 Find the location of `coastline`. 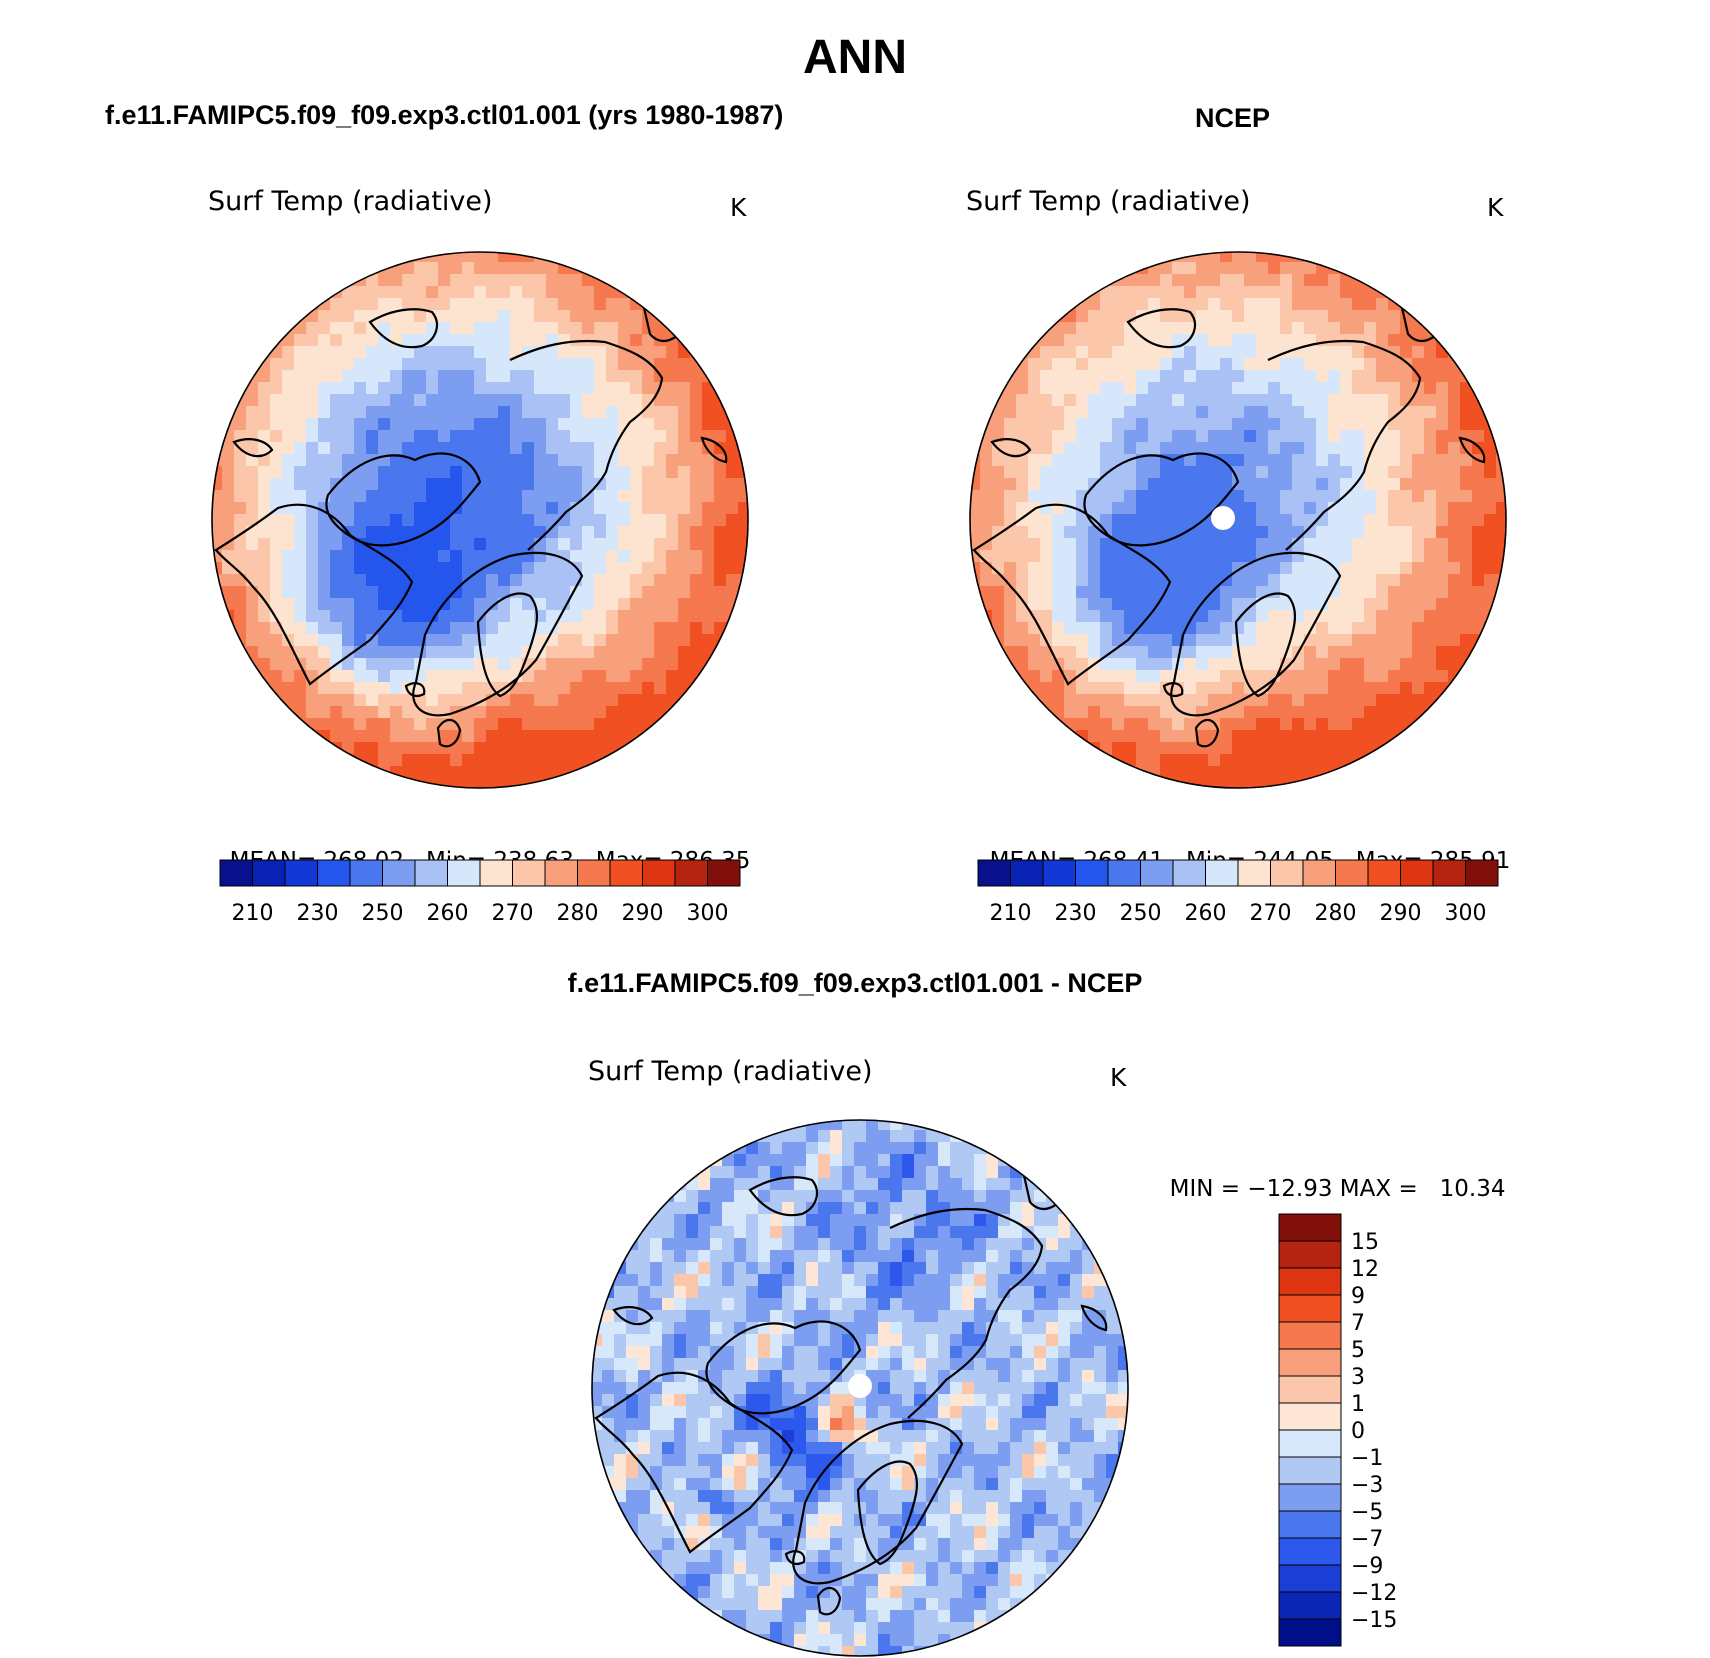

coastline is located at coordinates (1265, 645).